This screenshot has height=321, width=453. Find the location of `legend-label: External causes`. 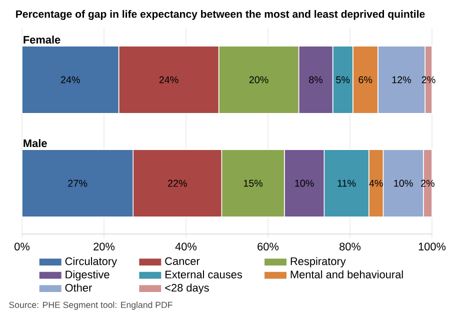

legend-label: External causes is located at coordinates (204, 274).